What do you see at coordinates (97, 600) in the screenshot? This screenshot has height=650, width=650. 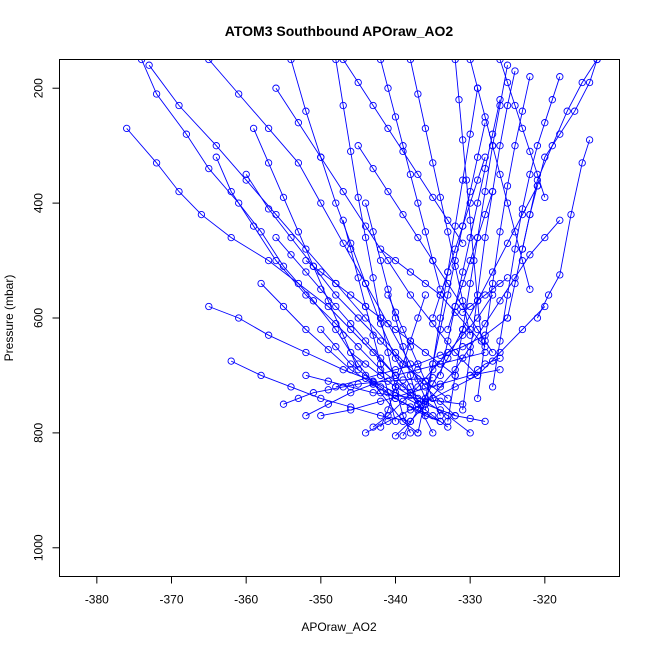 I see `x-tick-label: -380` at bounding box center [97, 600].